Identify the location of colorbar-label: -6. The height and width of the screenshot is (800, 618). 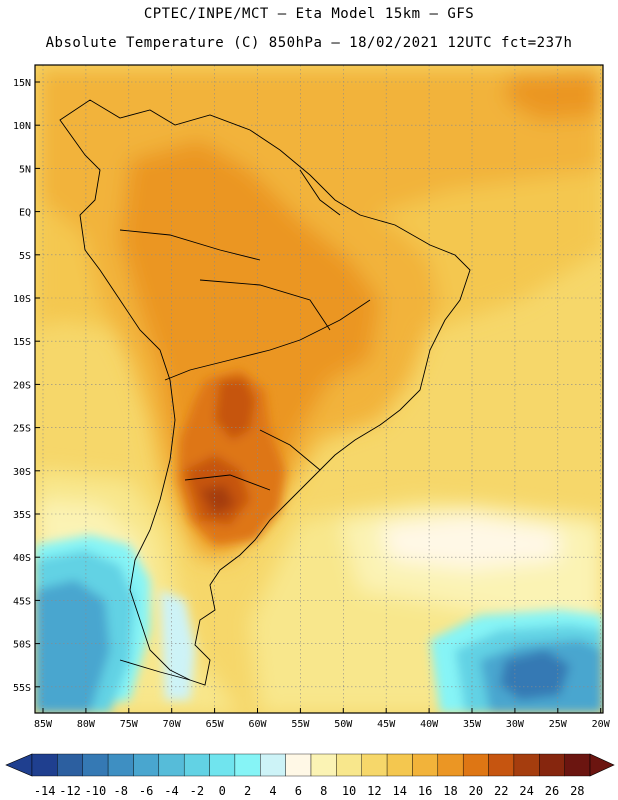
(146, 791).